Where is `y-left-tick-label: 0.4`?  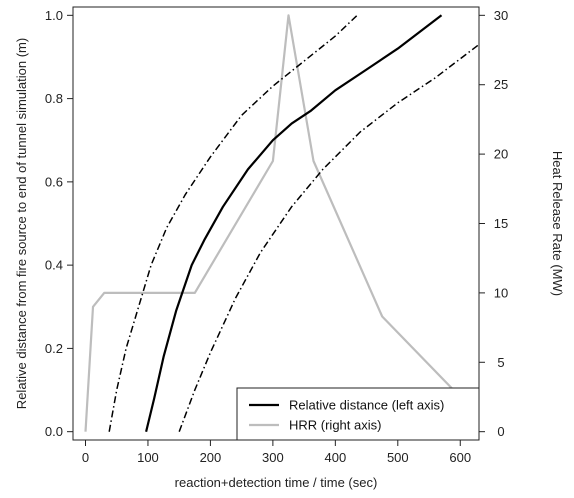
y-left-tick-label: 0.4 is located at coordinates (54, 265).